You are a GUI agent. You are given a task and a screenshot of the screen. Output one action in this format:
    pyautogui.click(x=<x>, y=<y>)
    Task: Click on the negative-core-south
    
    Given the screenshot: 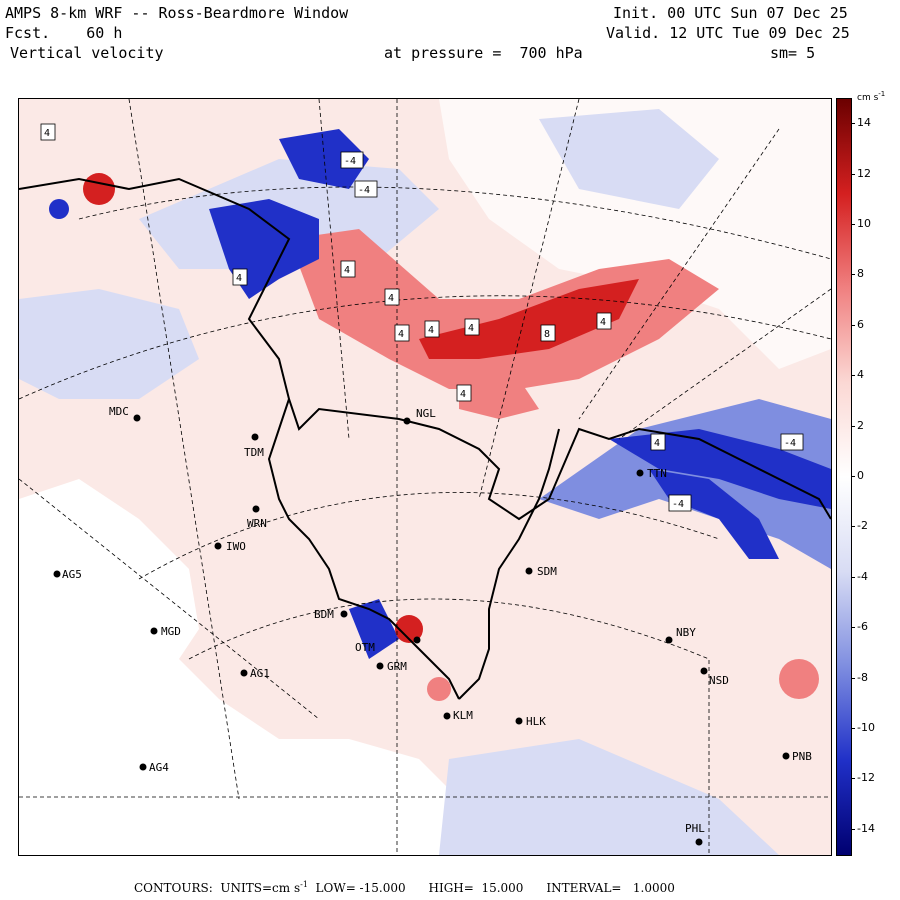 What is the action you would take?
    pyautogui.click(x=374, y=629)
    